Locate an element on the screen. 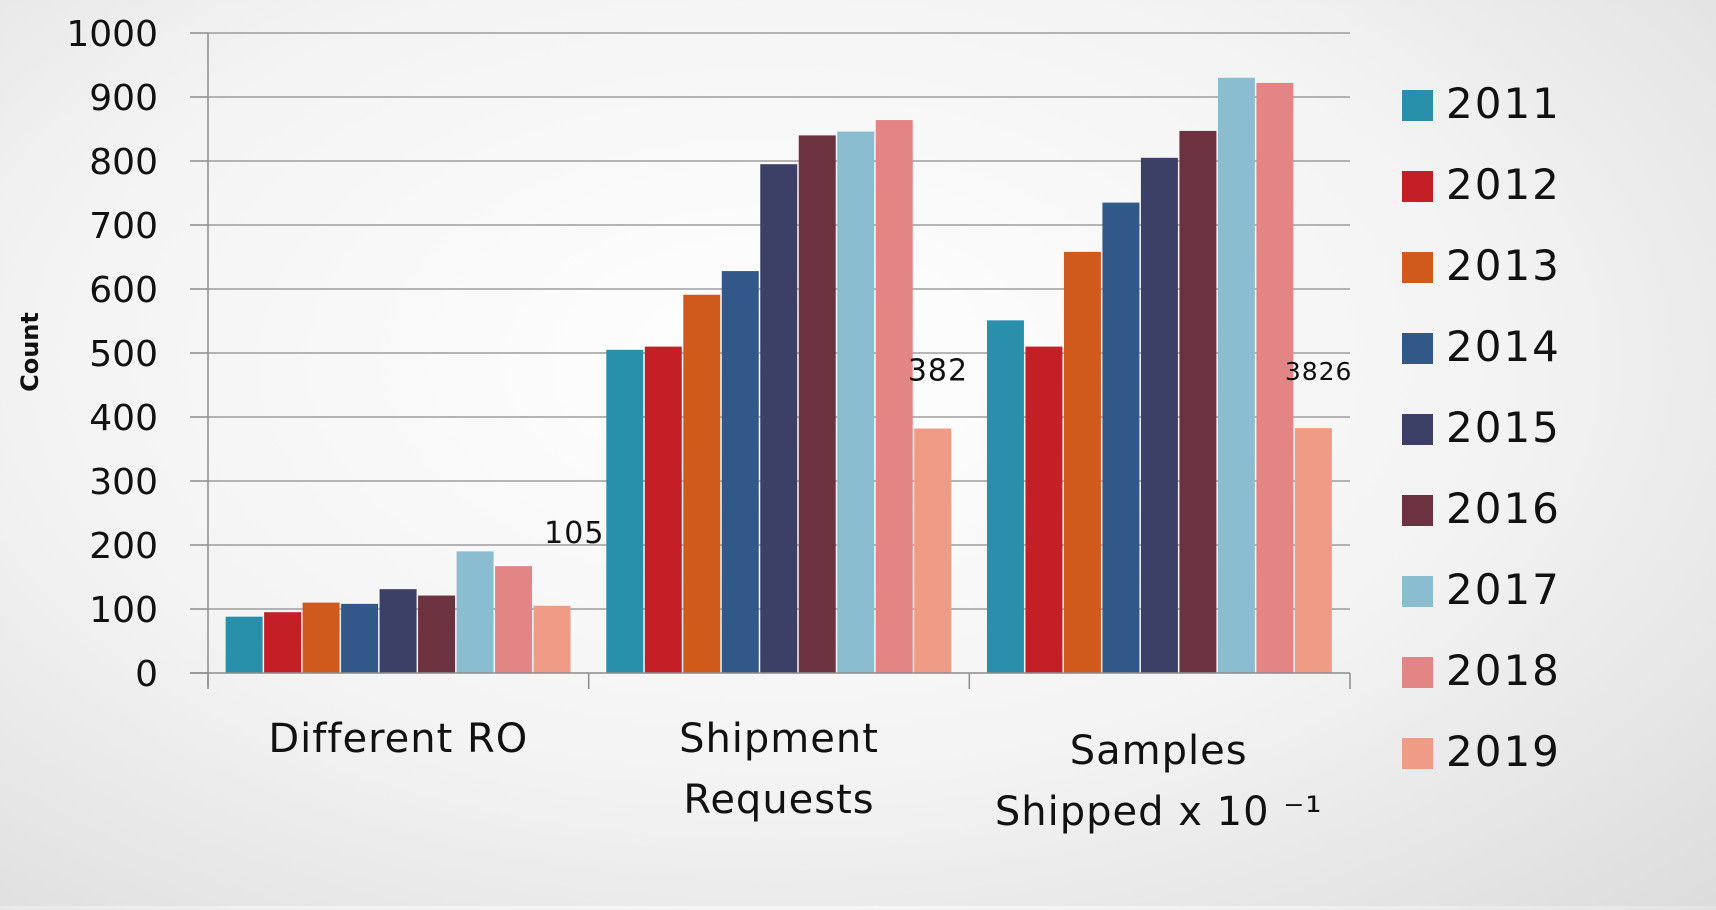 The width and height of the screenshot is (1716, 910). y-tick-label: 1000 is located at coordinates (112, 34).